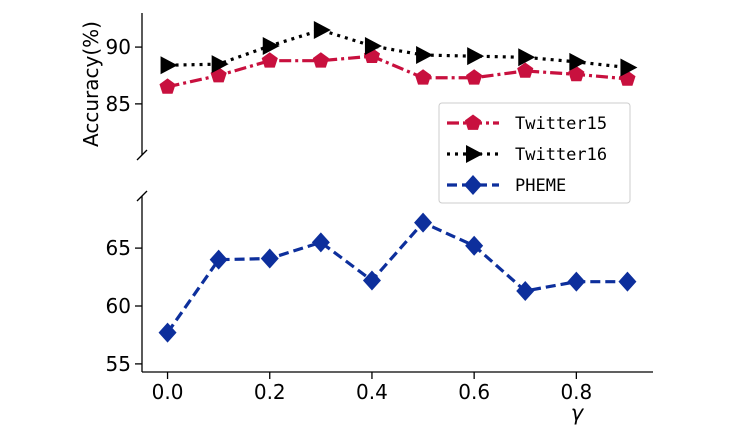 Image resolution: width=747 pixels, height=431 pixels. What do you see at coordinates (474, 392) in the screenshot?
I see `x-tick-label: 0.6` at bounding box center [474, 392].